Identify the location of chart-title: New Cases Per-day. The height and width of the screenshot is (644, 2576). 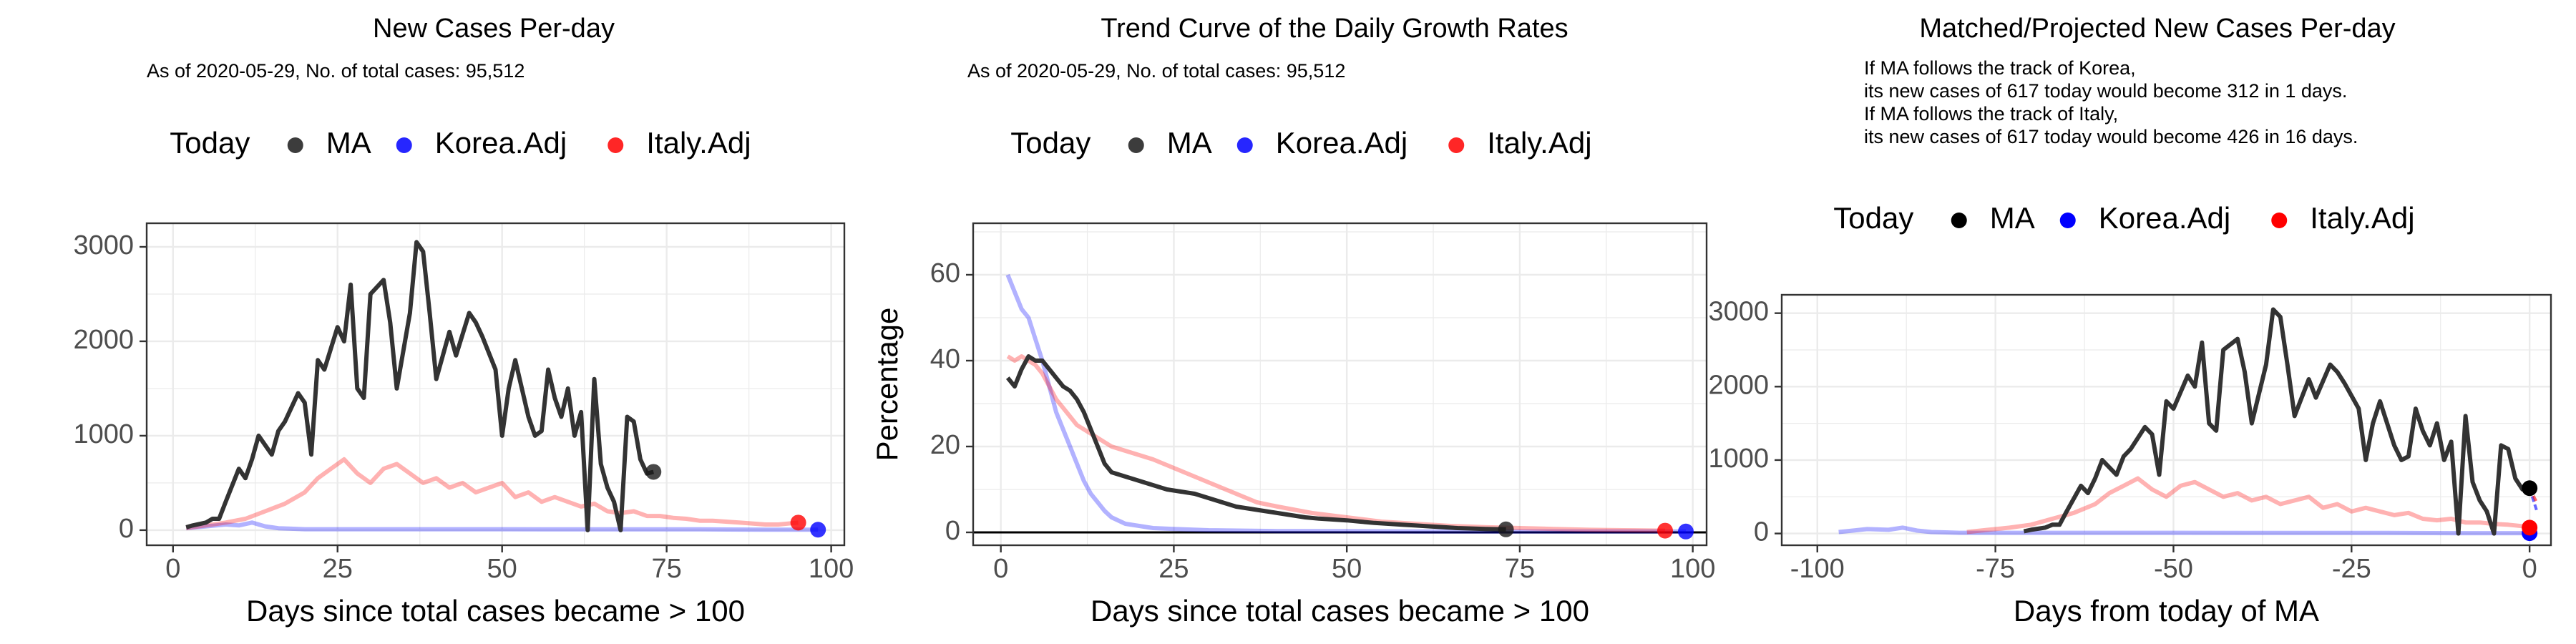
(494, 29).